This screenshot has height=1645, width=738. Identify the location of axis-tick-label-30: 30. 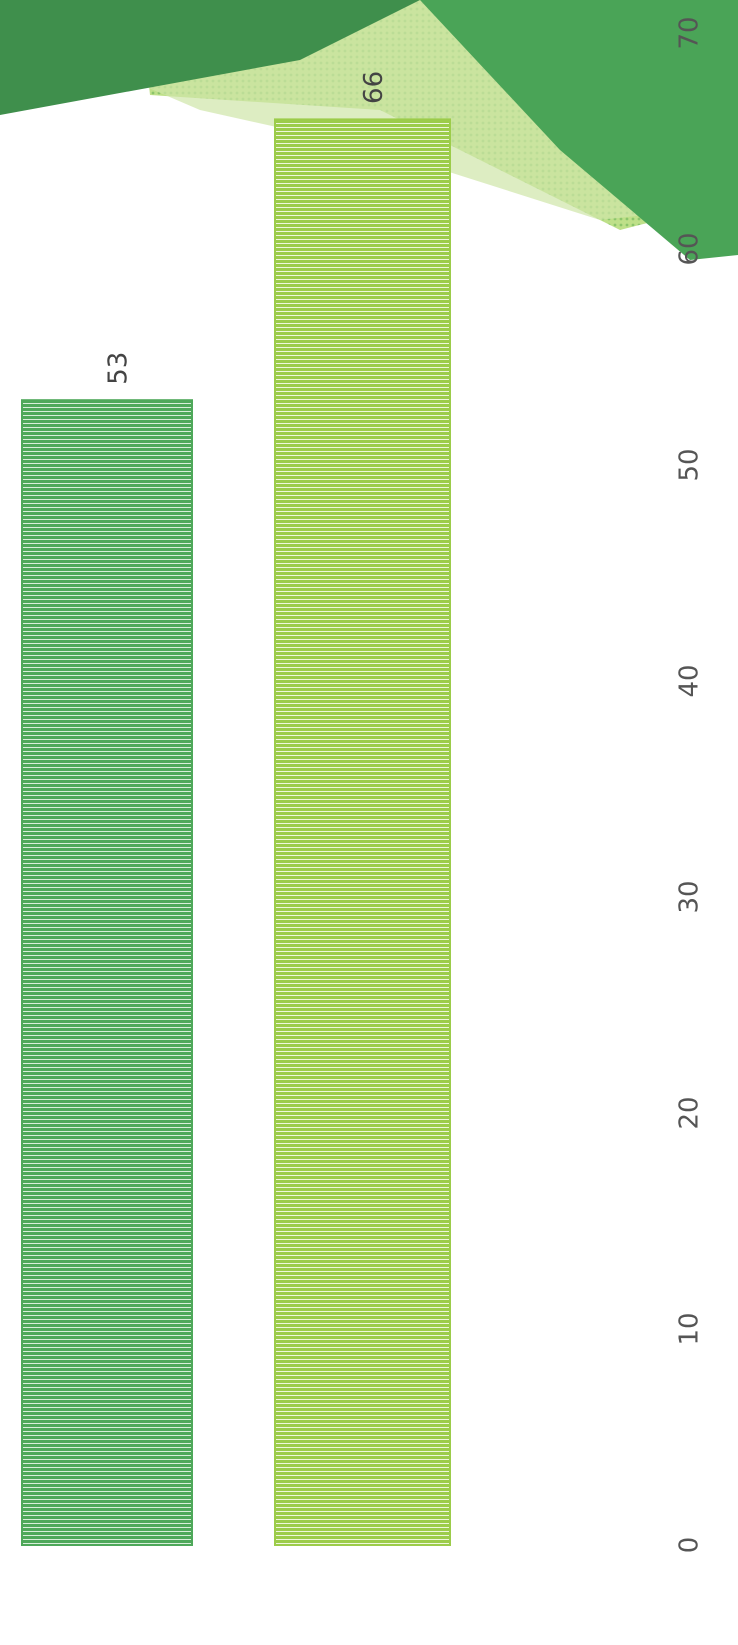
(690, 896).